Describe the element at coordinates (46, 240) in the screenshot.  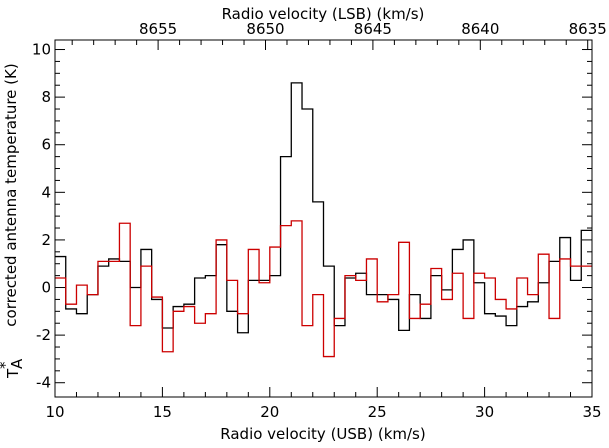
I see `y-tick-label: 2` at that location.